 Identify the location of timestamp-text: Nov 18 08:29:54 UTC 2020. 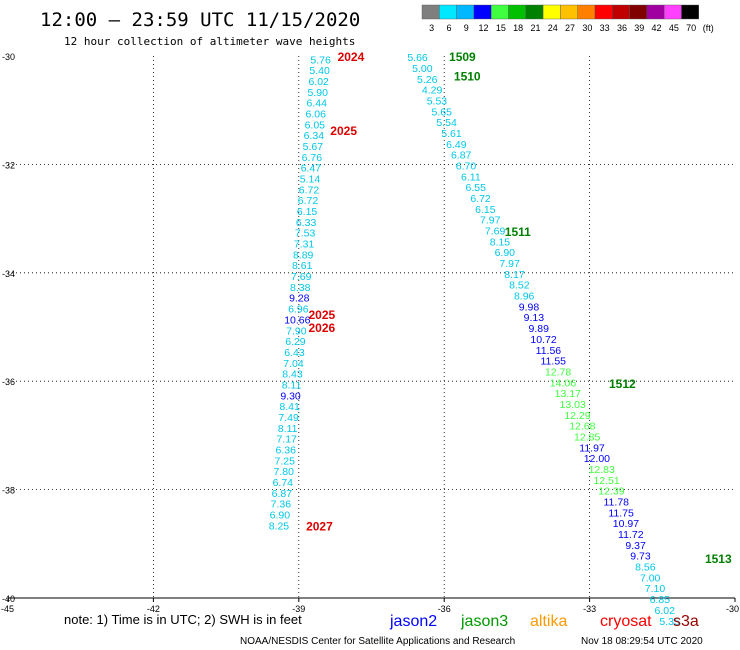
(642, 641).